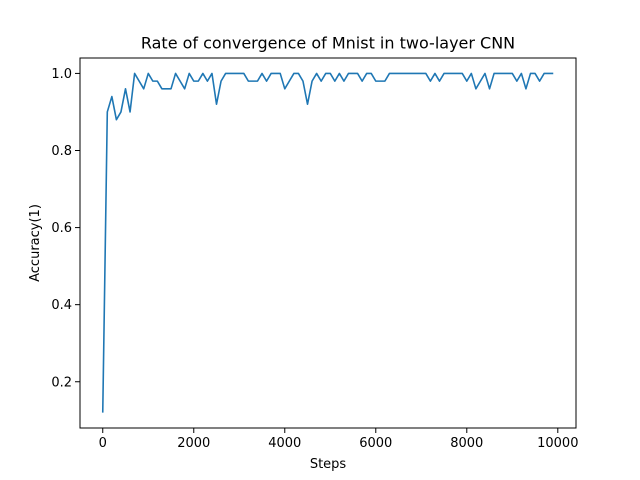 The image size is (640, 480). Describe the element at coordinates (193, 443) in the screenshot. I see `x-tick-label: 2000` at that location.